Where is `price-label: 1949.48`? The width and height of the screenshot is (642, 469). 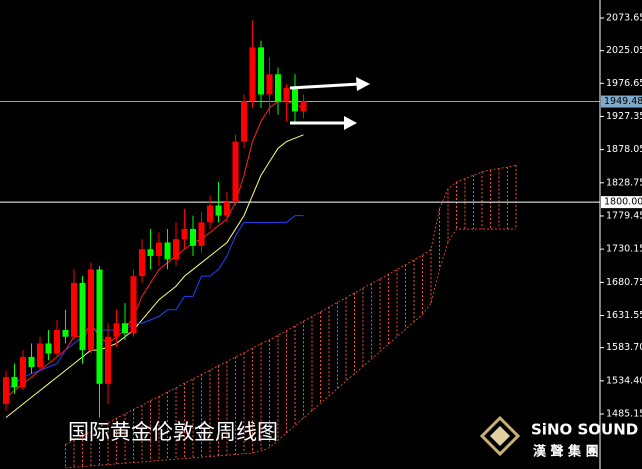 price-label: 1949.48 is located at coordinates (623, 101).